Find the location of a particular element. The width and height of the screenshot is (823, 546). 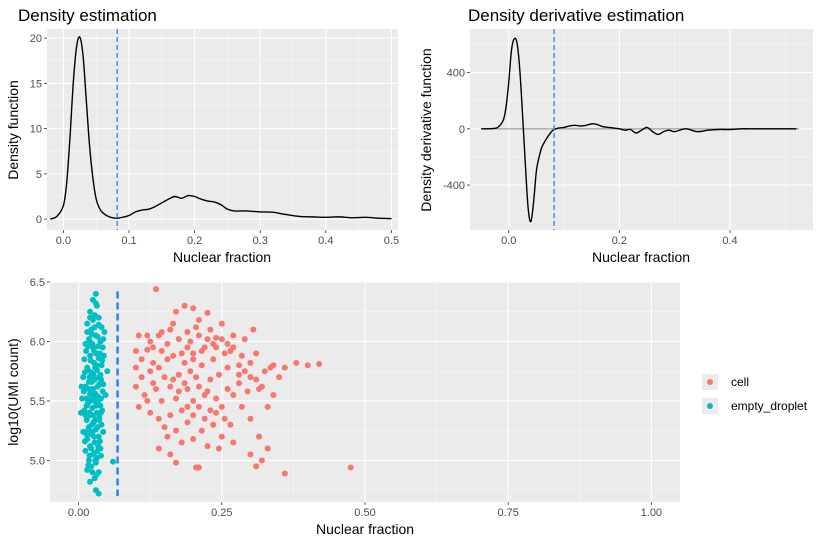

x-tick-label: 0.50 is located at coordinates (364, 513).